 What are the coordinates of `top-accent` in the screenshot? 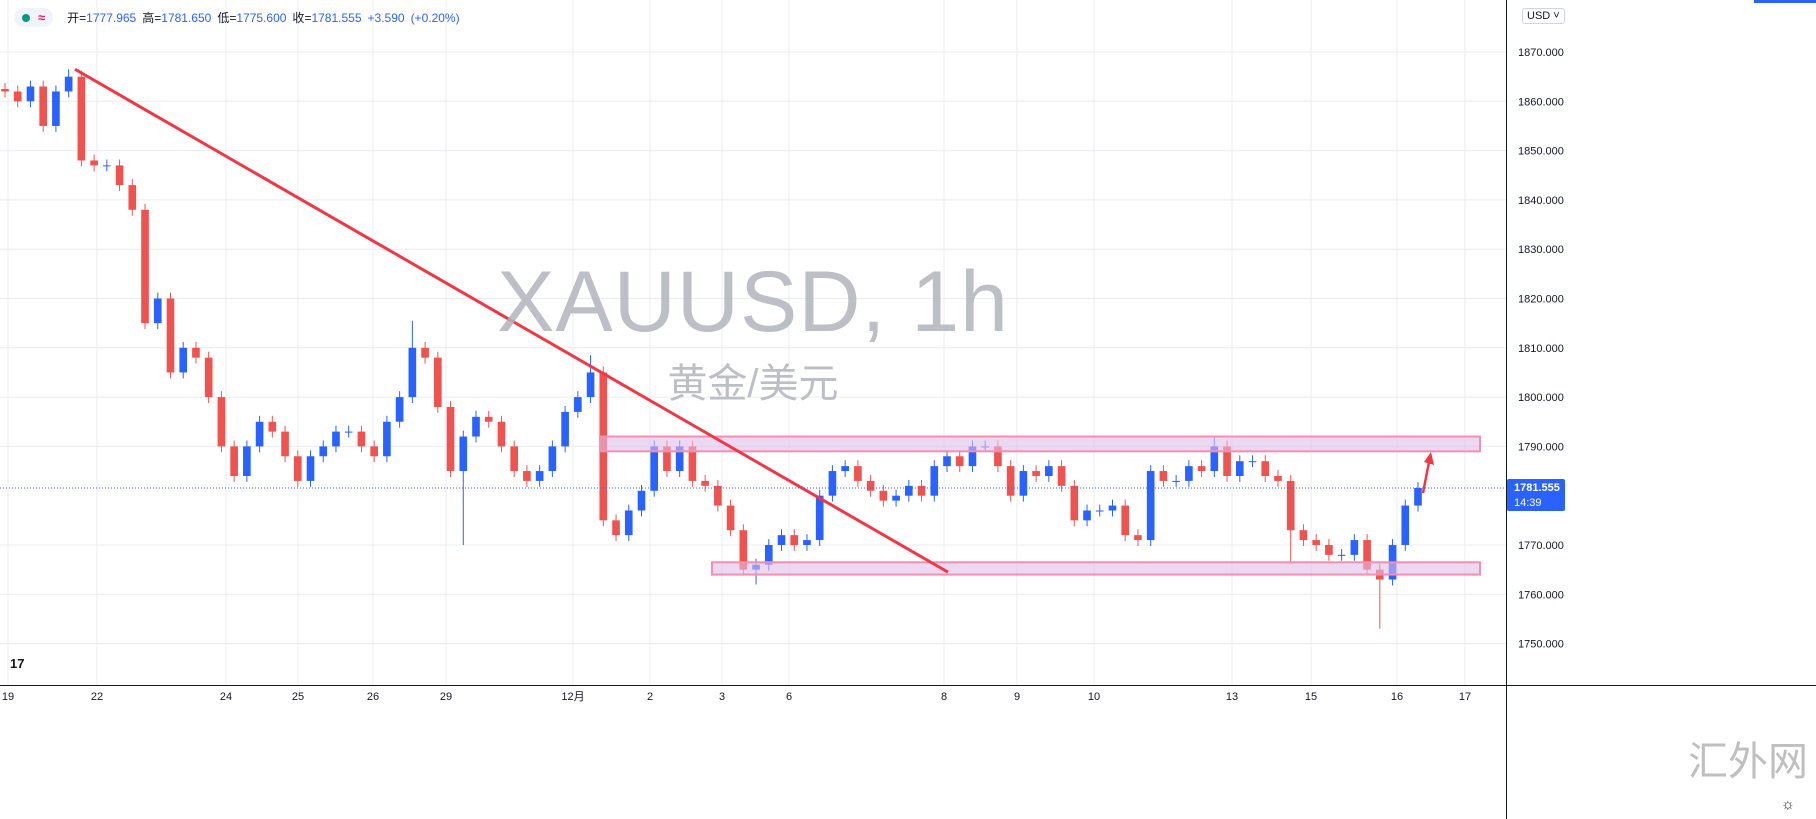 It's located at (1785, 1).